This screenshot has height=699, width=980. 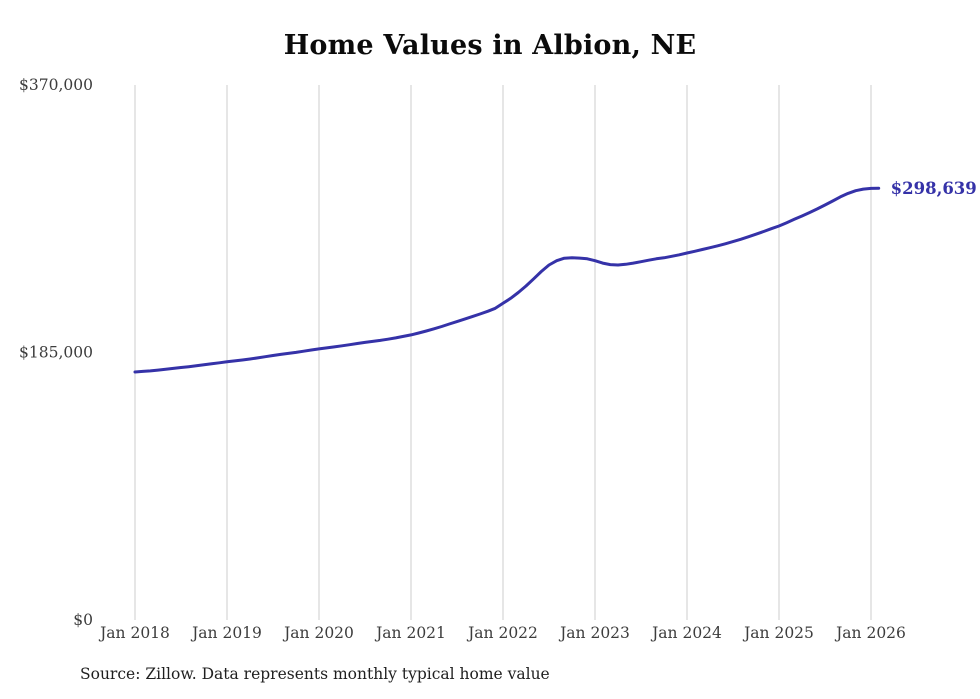 I want to click on y-axis-label: $0, so click(x=83, y=620).